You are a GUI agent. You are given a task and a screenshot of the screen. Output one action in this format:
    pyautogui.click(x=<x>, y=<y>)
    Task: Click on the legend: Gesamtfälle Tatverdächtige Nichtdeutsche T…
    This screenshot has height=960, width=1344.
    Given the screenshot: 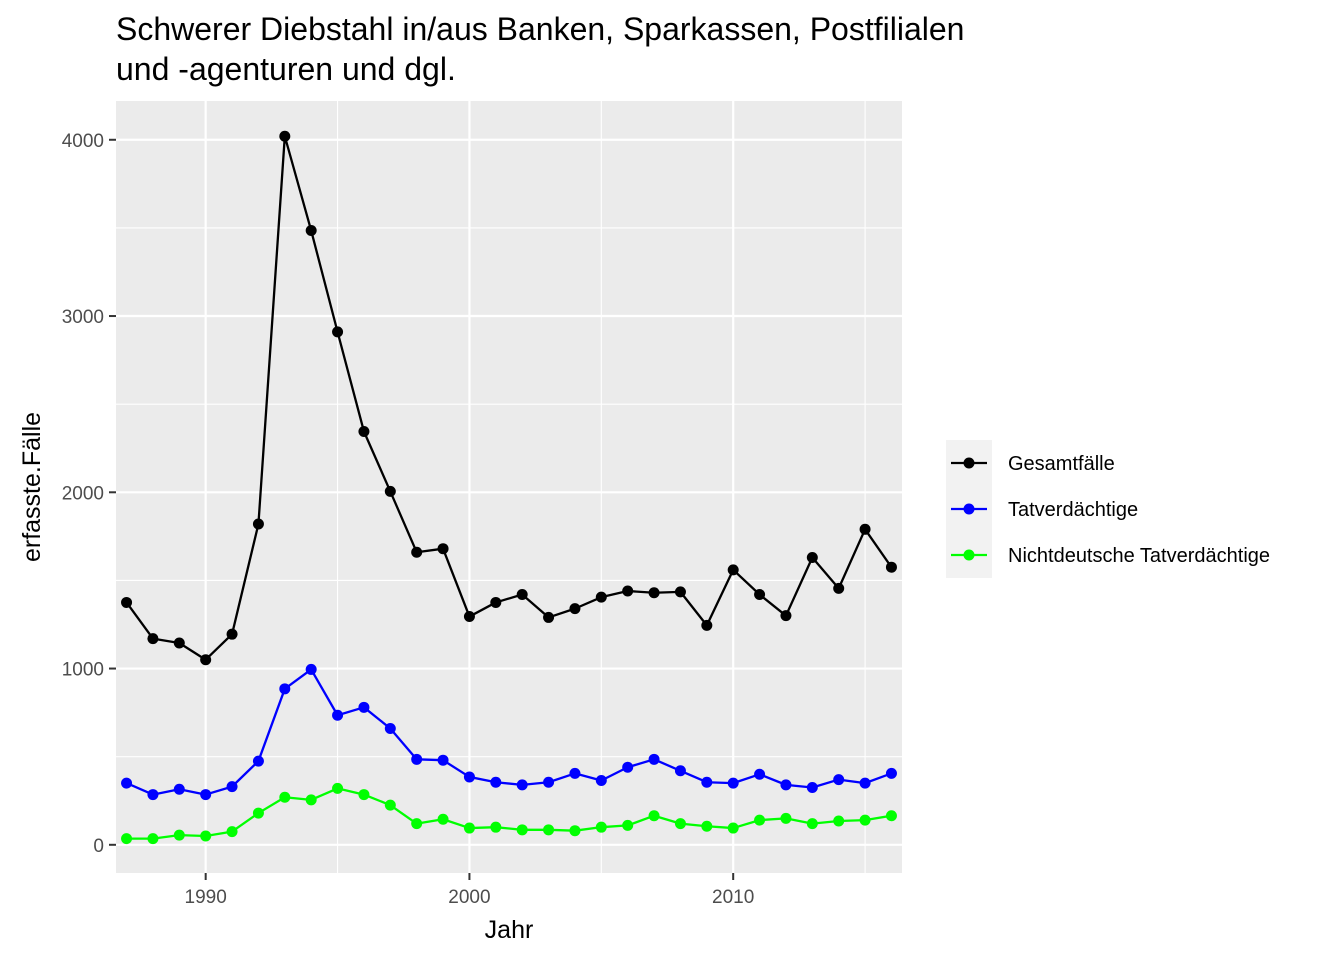 What is the action you would take?
    pyautogui.click(x=1110, y=510)
    